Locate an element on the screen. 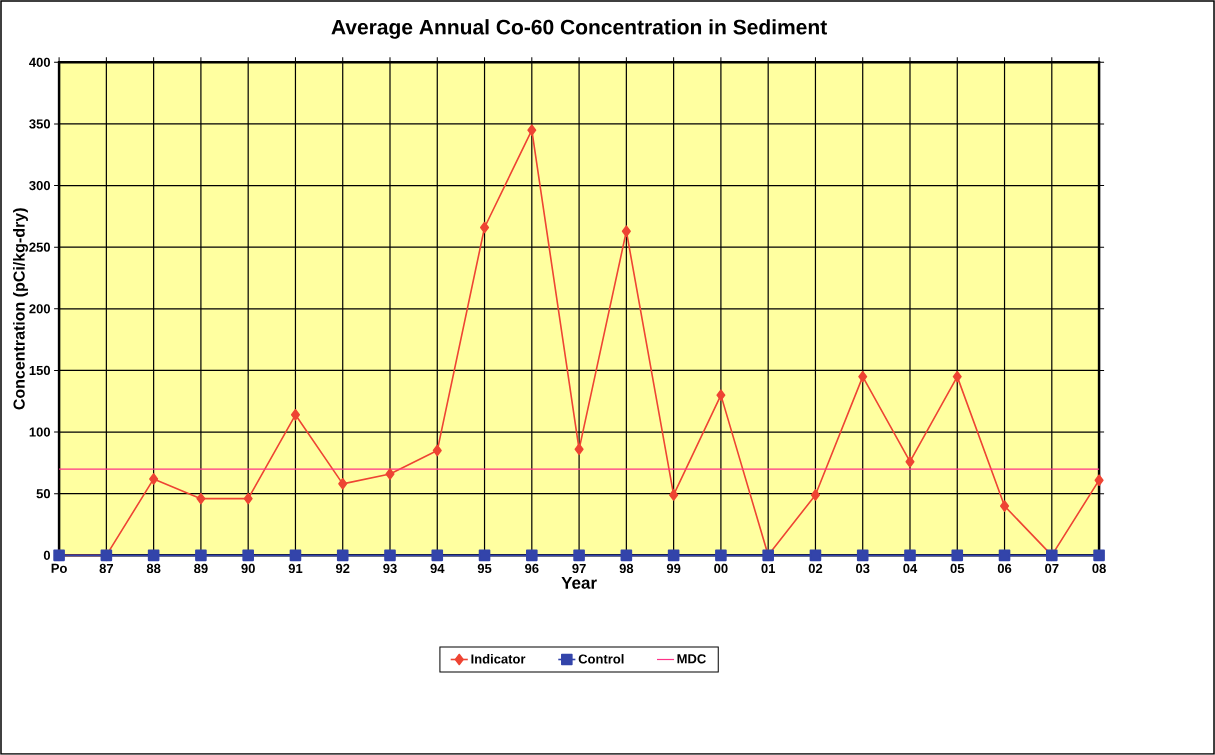 The height and width of the screenshot is (755, 1215). x-tick-label: 96 is located at coordinates (532, 568).